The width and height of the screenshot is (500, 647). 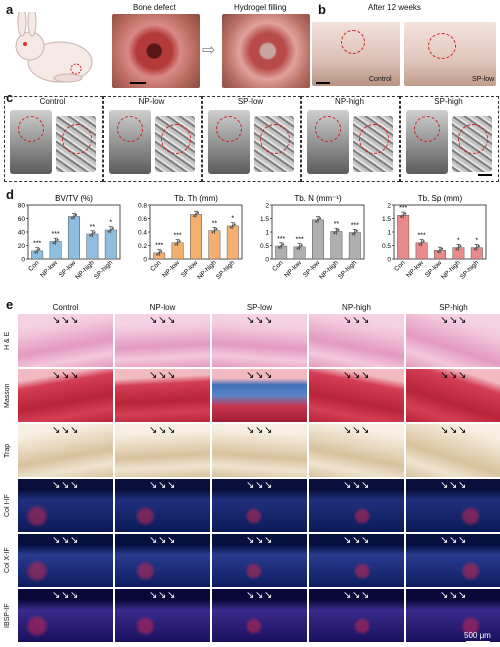 What do you see at coordinates (7, 450) in the screenshot?
I see `histo-row-label: Trap` at bounding box center [7, 450].